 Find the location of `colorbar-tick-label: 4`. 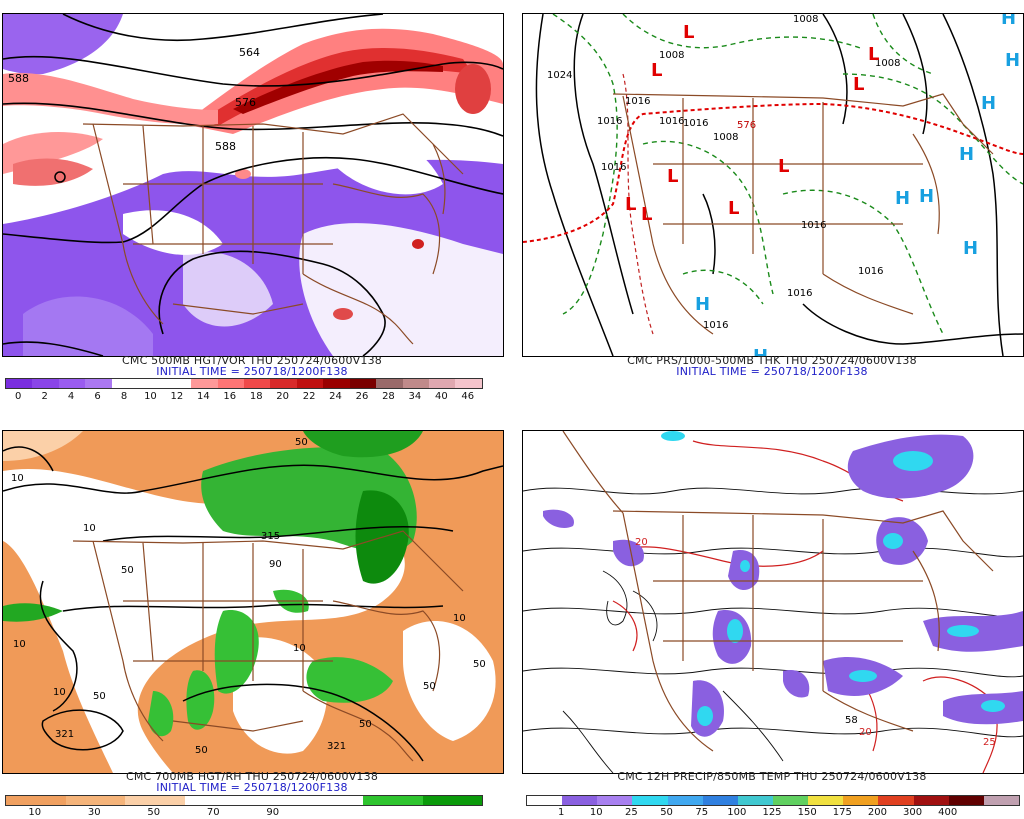

colorbar-tick-label: 4 is located at coordinates (71, 396).